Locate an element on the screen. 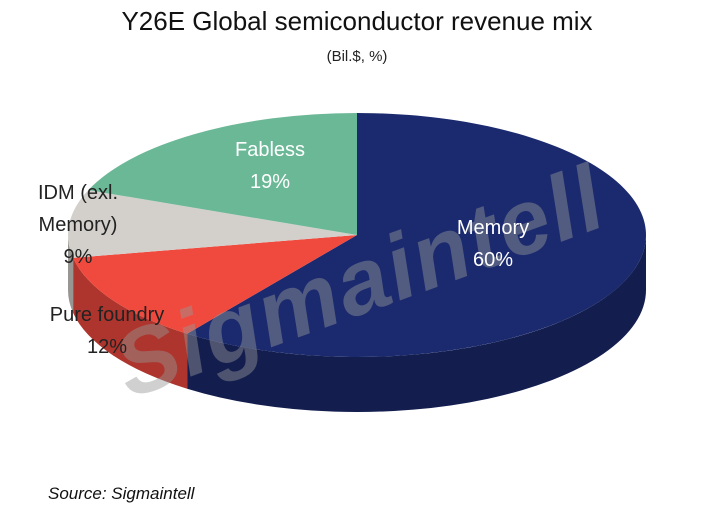 This screenshot has width=714, height=513. category-label: IDM (exl. Memory) is located at coordinates (78, 209).